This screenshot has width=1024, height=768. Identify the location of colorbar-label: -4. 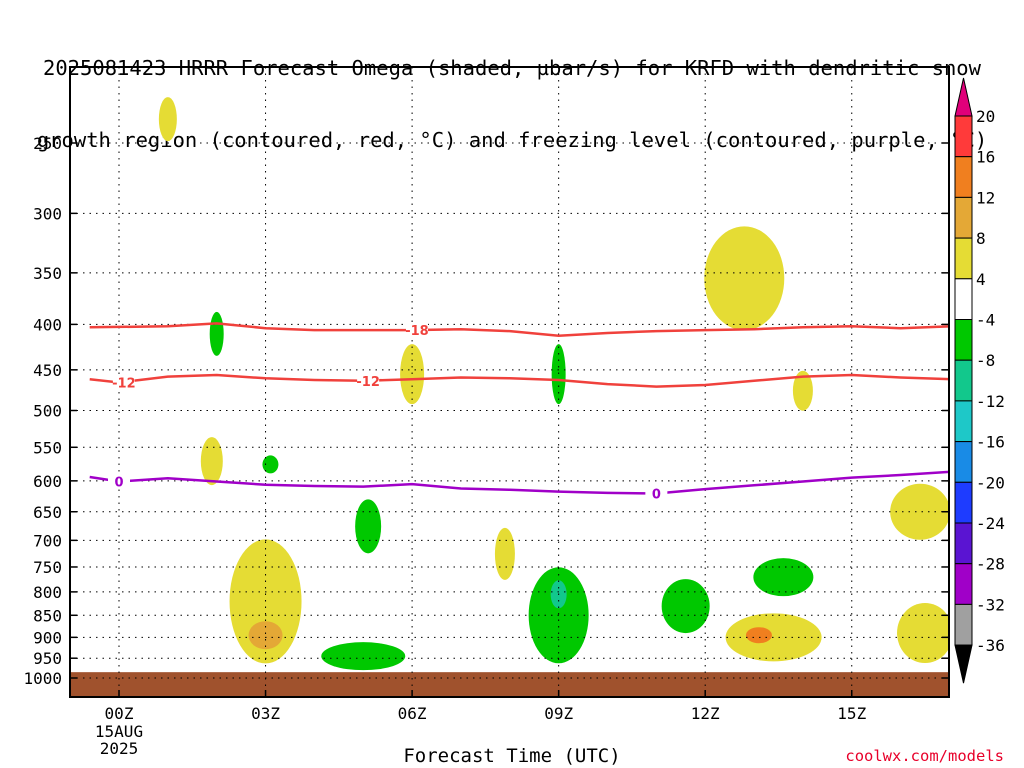
(985, 320).